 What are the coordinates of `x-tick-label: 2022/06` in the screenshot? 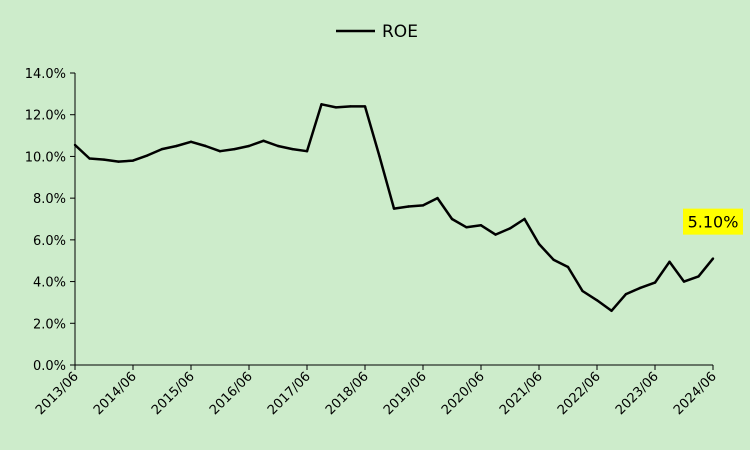 It's located at (579, 393).